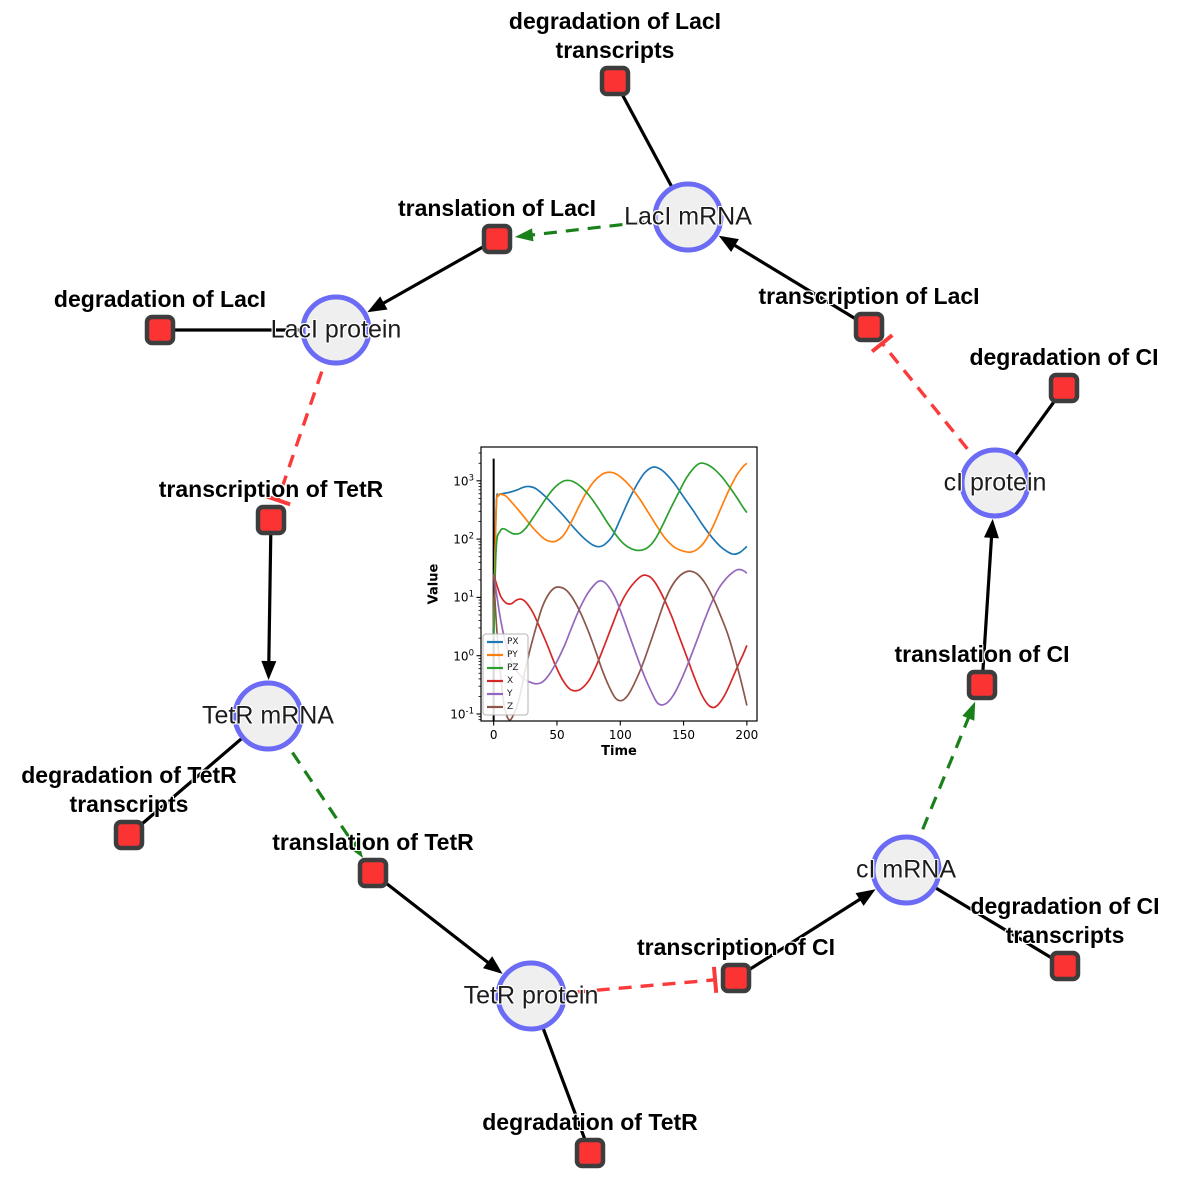 This screenshot has width=1189, height=1200. I want to click on reaction-label-degradation-of-TetR-transcripts: degradation of TetR transcripts, so click(129, 790).